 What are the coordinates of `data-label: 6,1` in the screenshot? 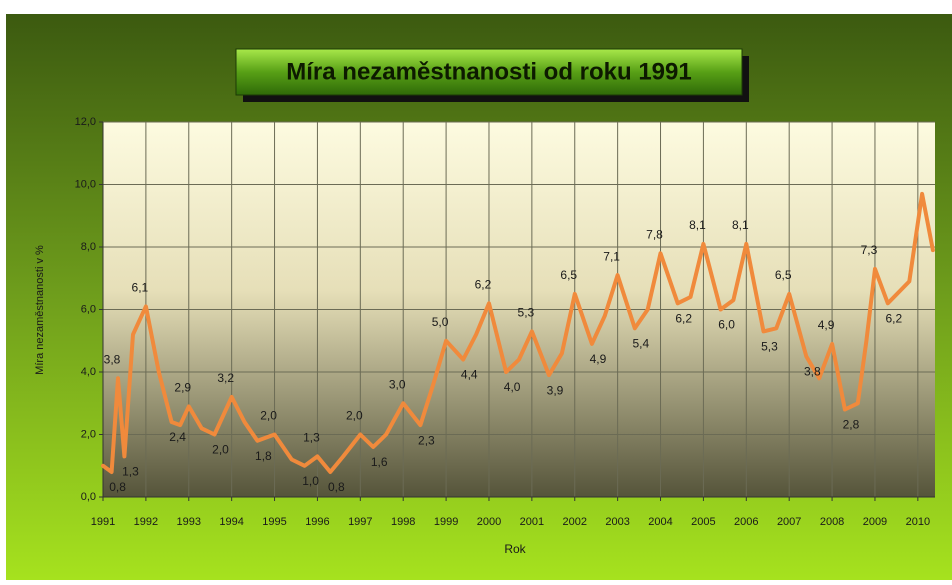 It's located at (140, 288).